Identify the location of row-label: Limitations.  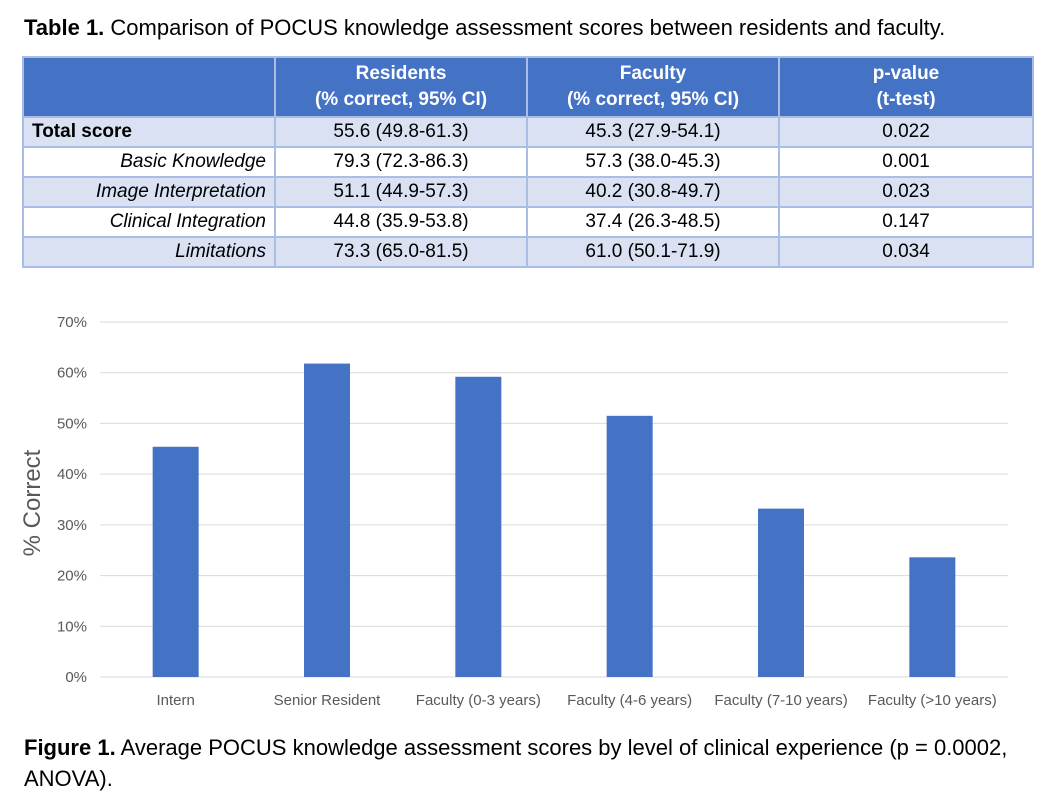
(149, 252).